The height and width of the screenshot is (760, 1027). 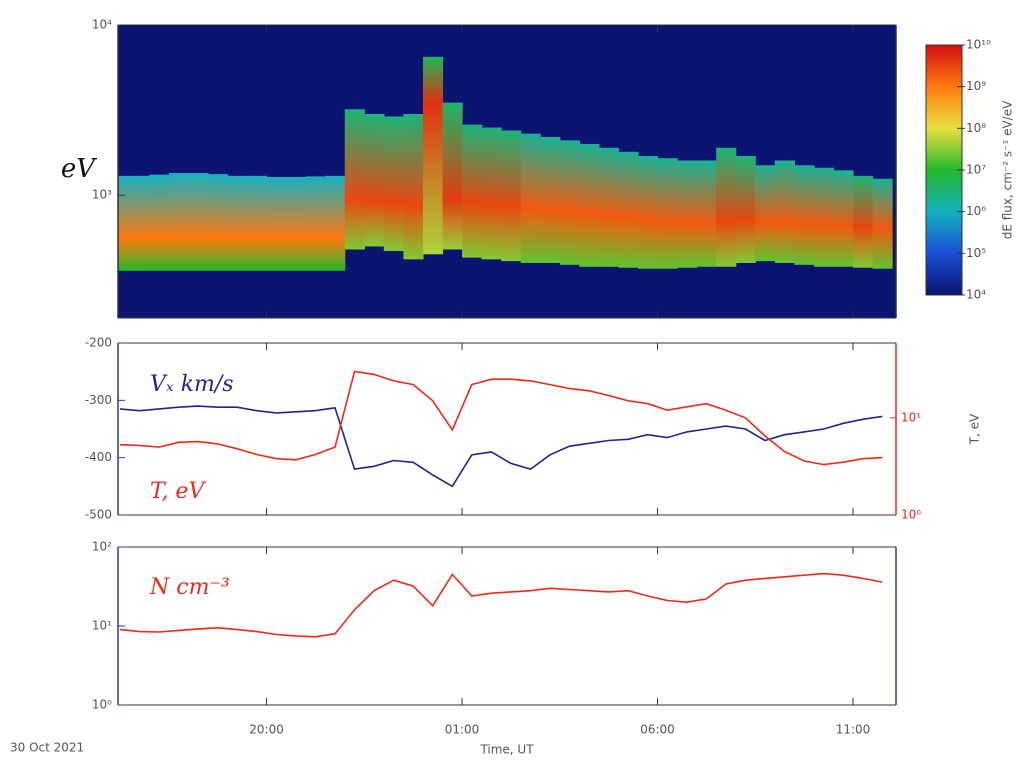 What do you see at coordinates (178, 491) in the screenshot?
I see `legend-label: T, eV` at bounding box center [178, 491].